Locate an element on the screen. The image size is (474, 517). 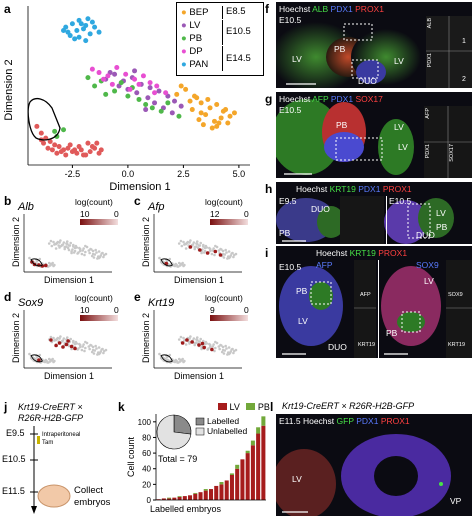
tsne-ylabel: Dimension 2 is located at coordinates (9, 89).